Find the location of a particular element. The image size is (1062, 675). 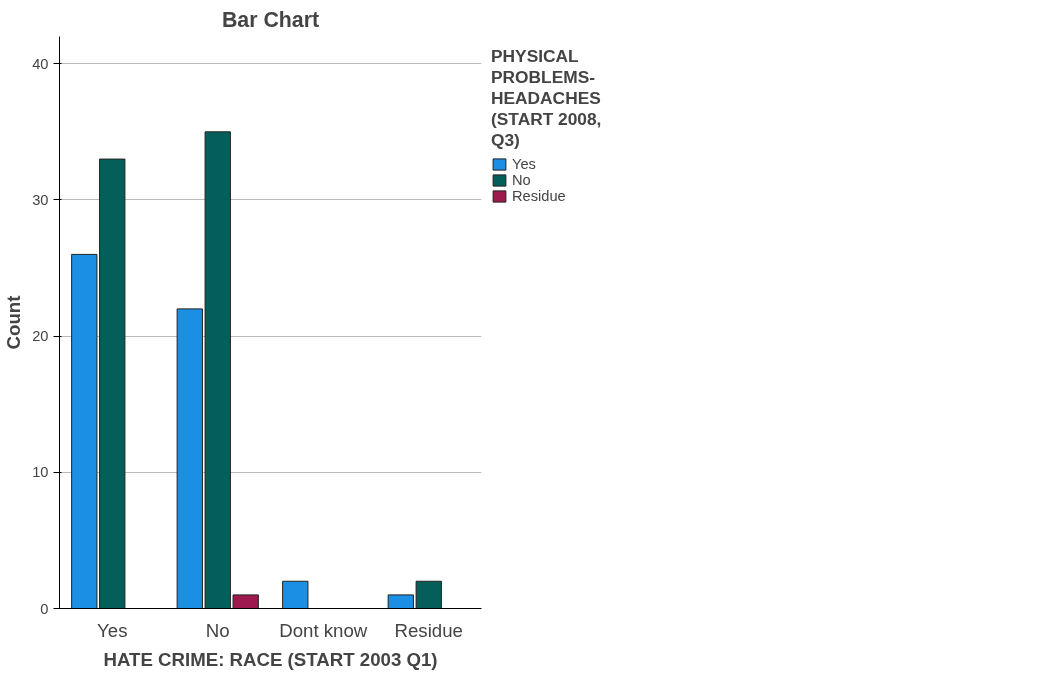

x-tick-label: Dont know is located at coordinates (323, 630).